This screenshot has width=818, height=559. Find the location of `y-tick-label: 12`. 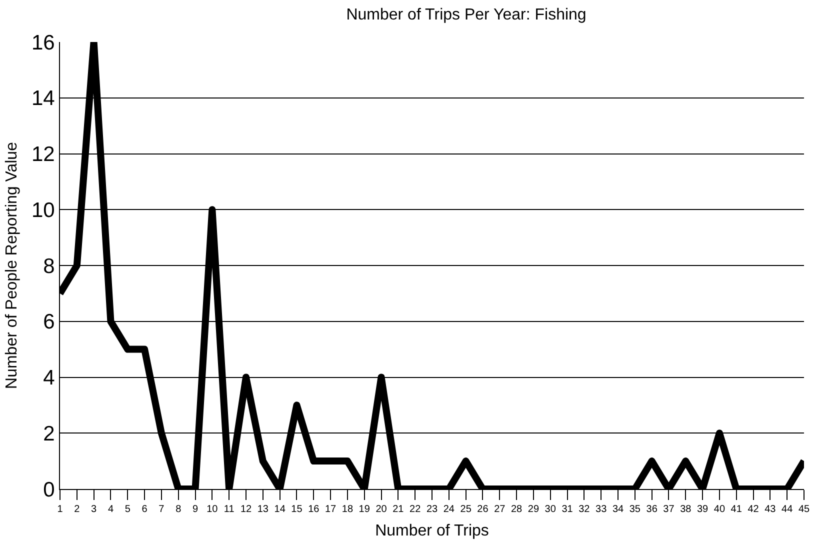

y-tick-label: 12 is located at coordinates (43, 154).